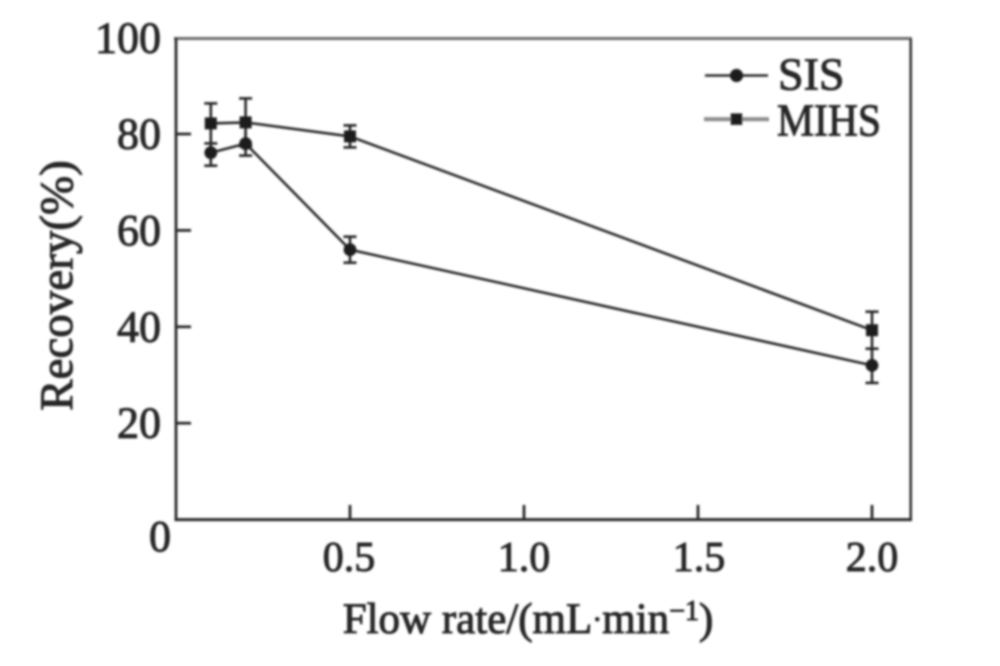 This screenshot has width=1000, height=666. Describe the element at coordinates (829, 120) in the screenshot. I see `svg-text: MIHS` at that location.